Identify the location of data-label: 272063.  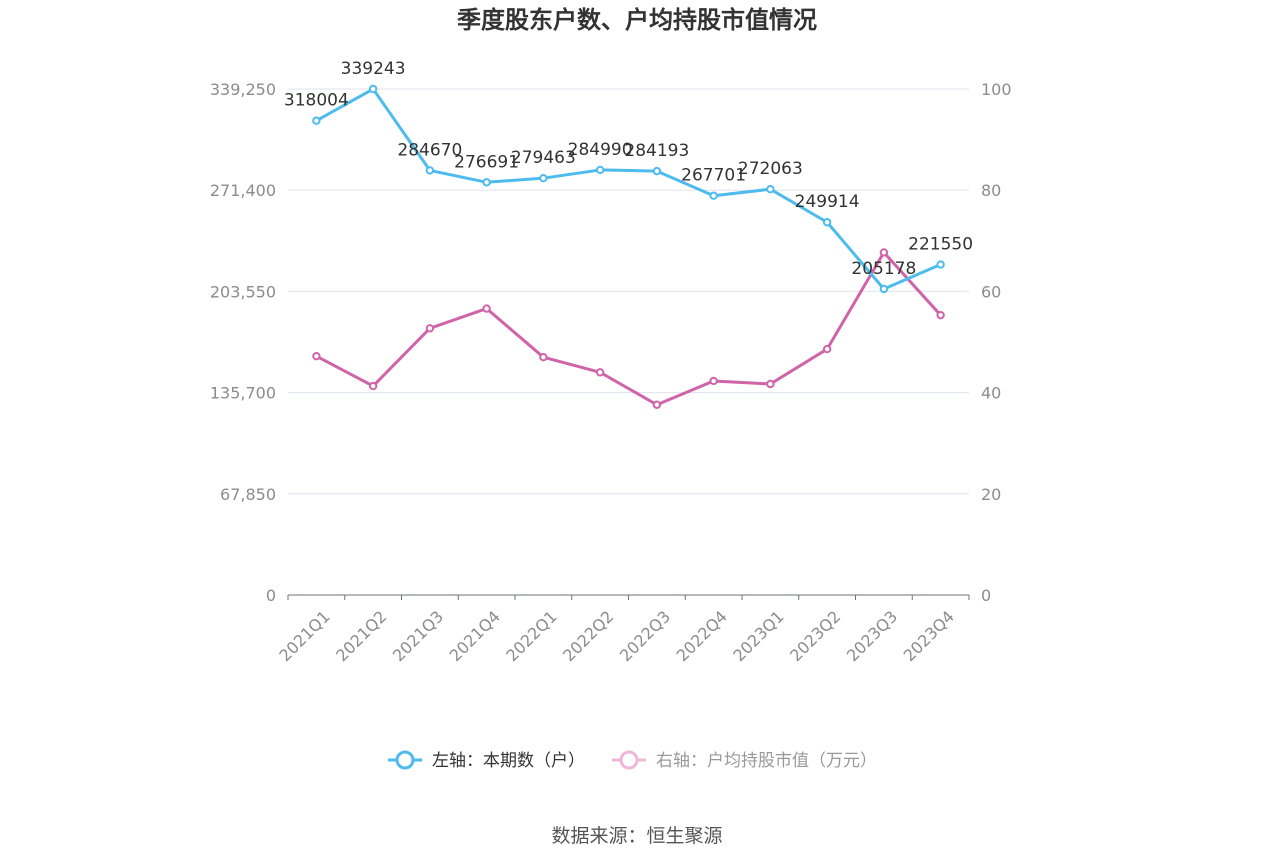
(770, 169).